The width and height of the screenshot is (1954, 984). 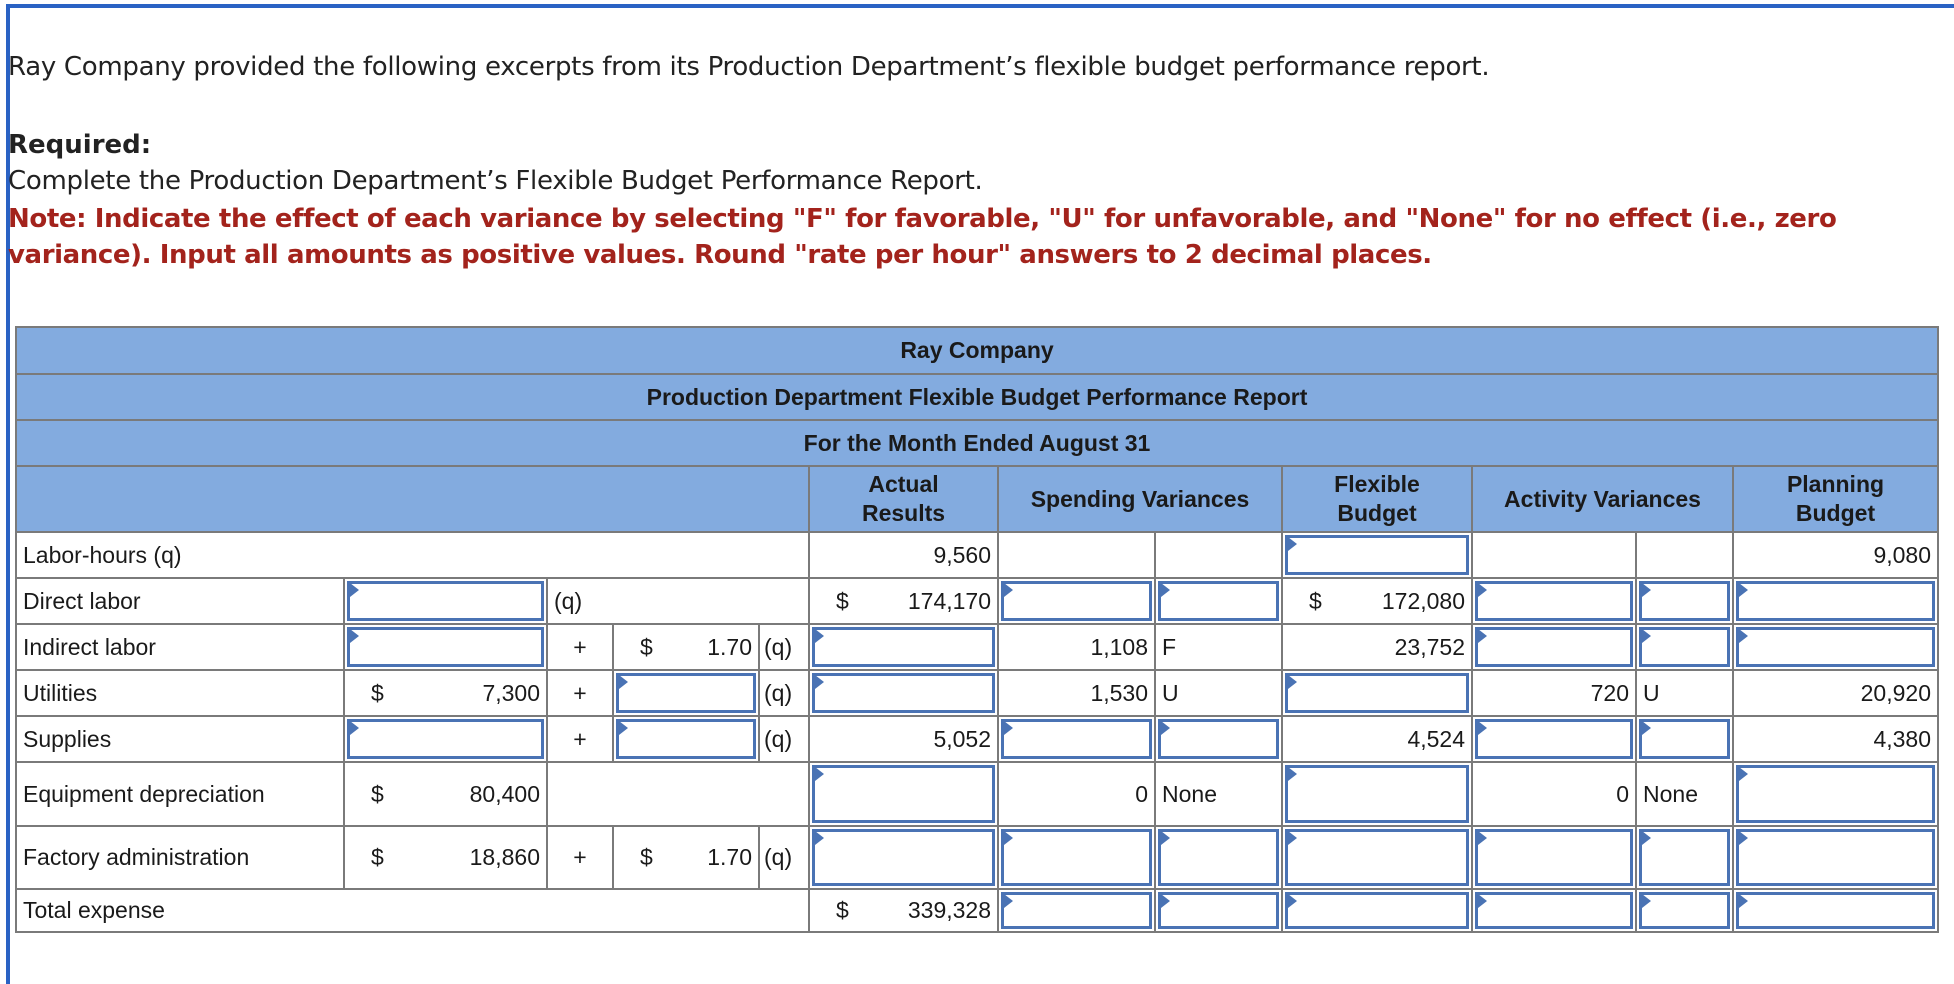 I want to click on direct-labor-planning-input, so click(x=1835, y=601).